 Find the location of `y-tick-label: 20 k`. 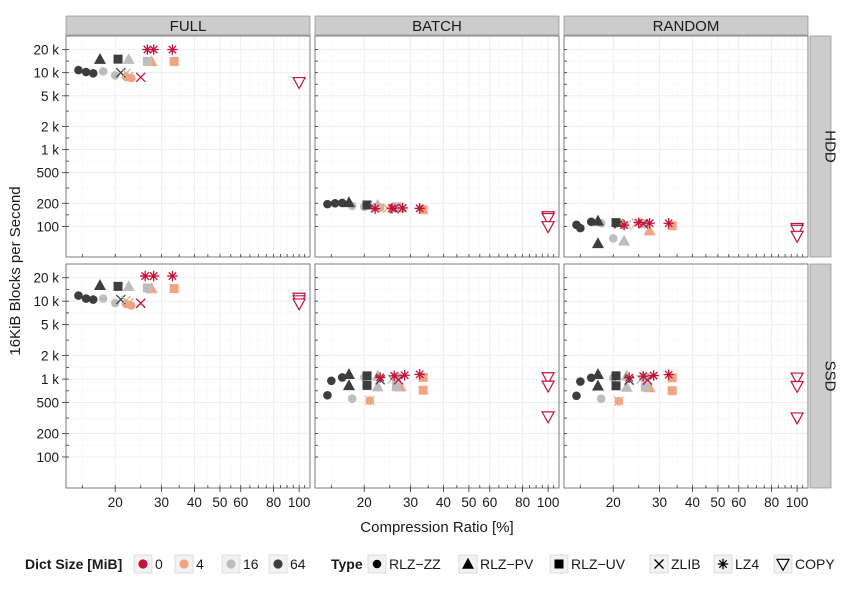

y-tick-label: 20 k is located at coordinates (46, 278).